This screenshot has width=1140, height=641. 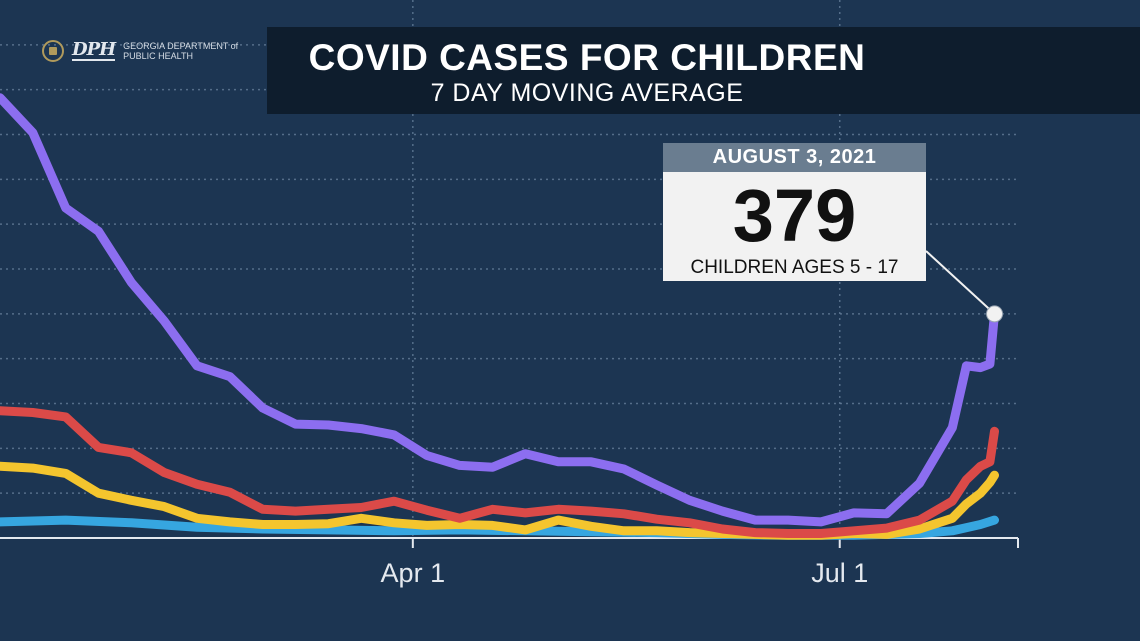 I want to click on dph-wordmark: DPH, so click(x=94, y=50).